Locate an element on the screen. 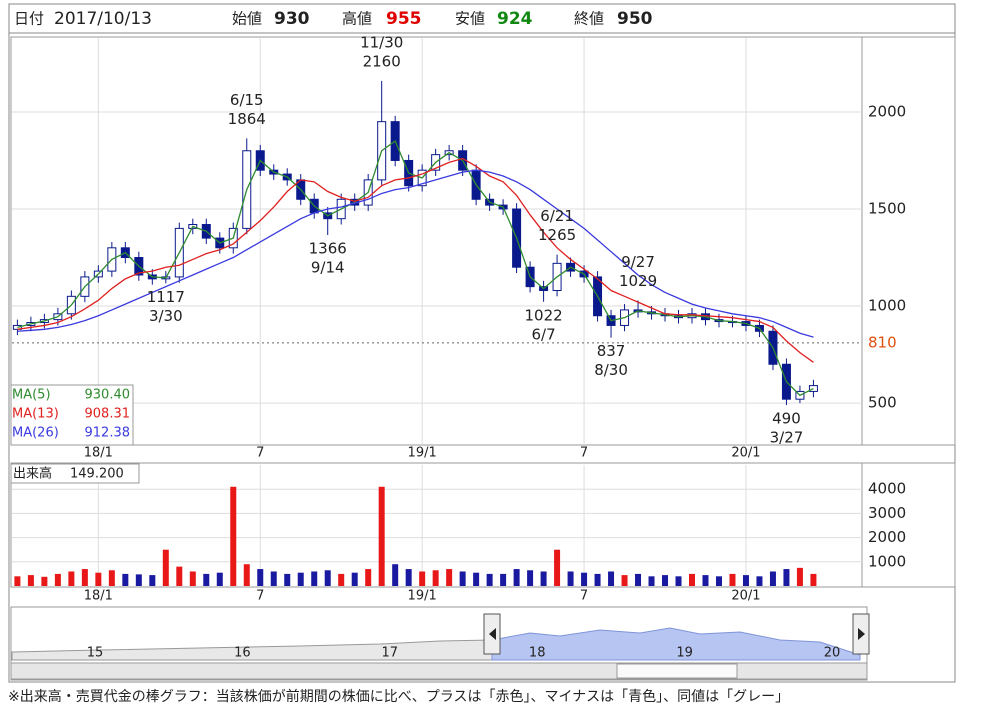 The width and height of the screenshot is (991, 718). legend-box is located at coordinates (72, 415).